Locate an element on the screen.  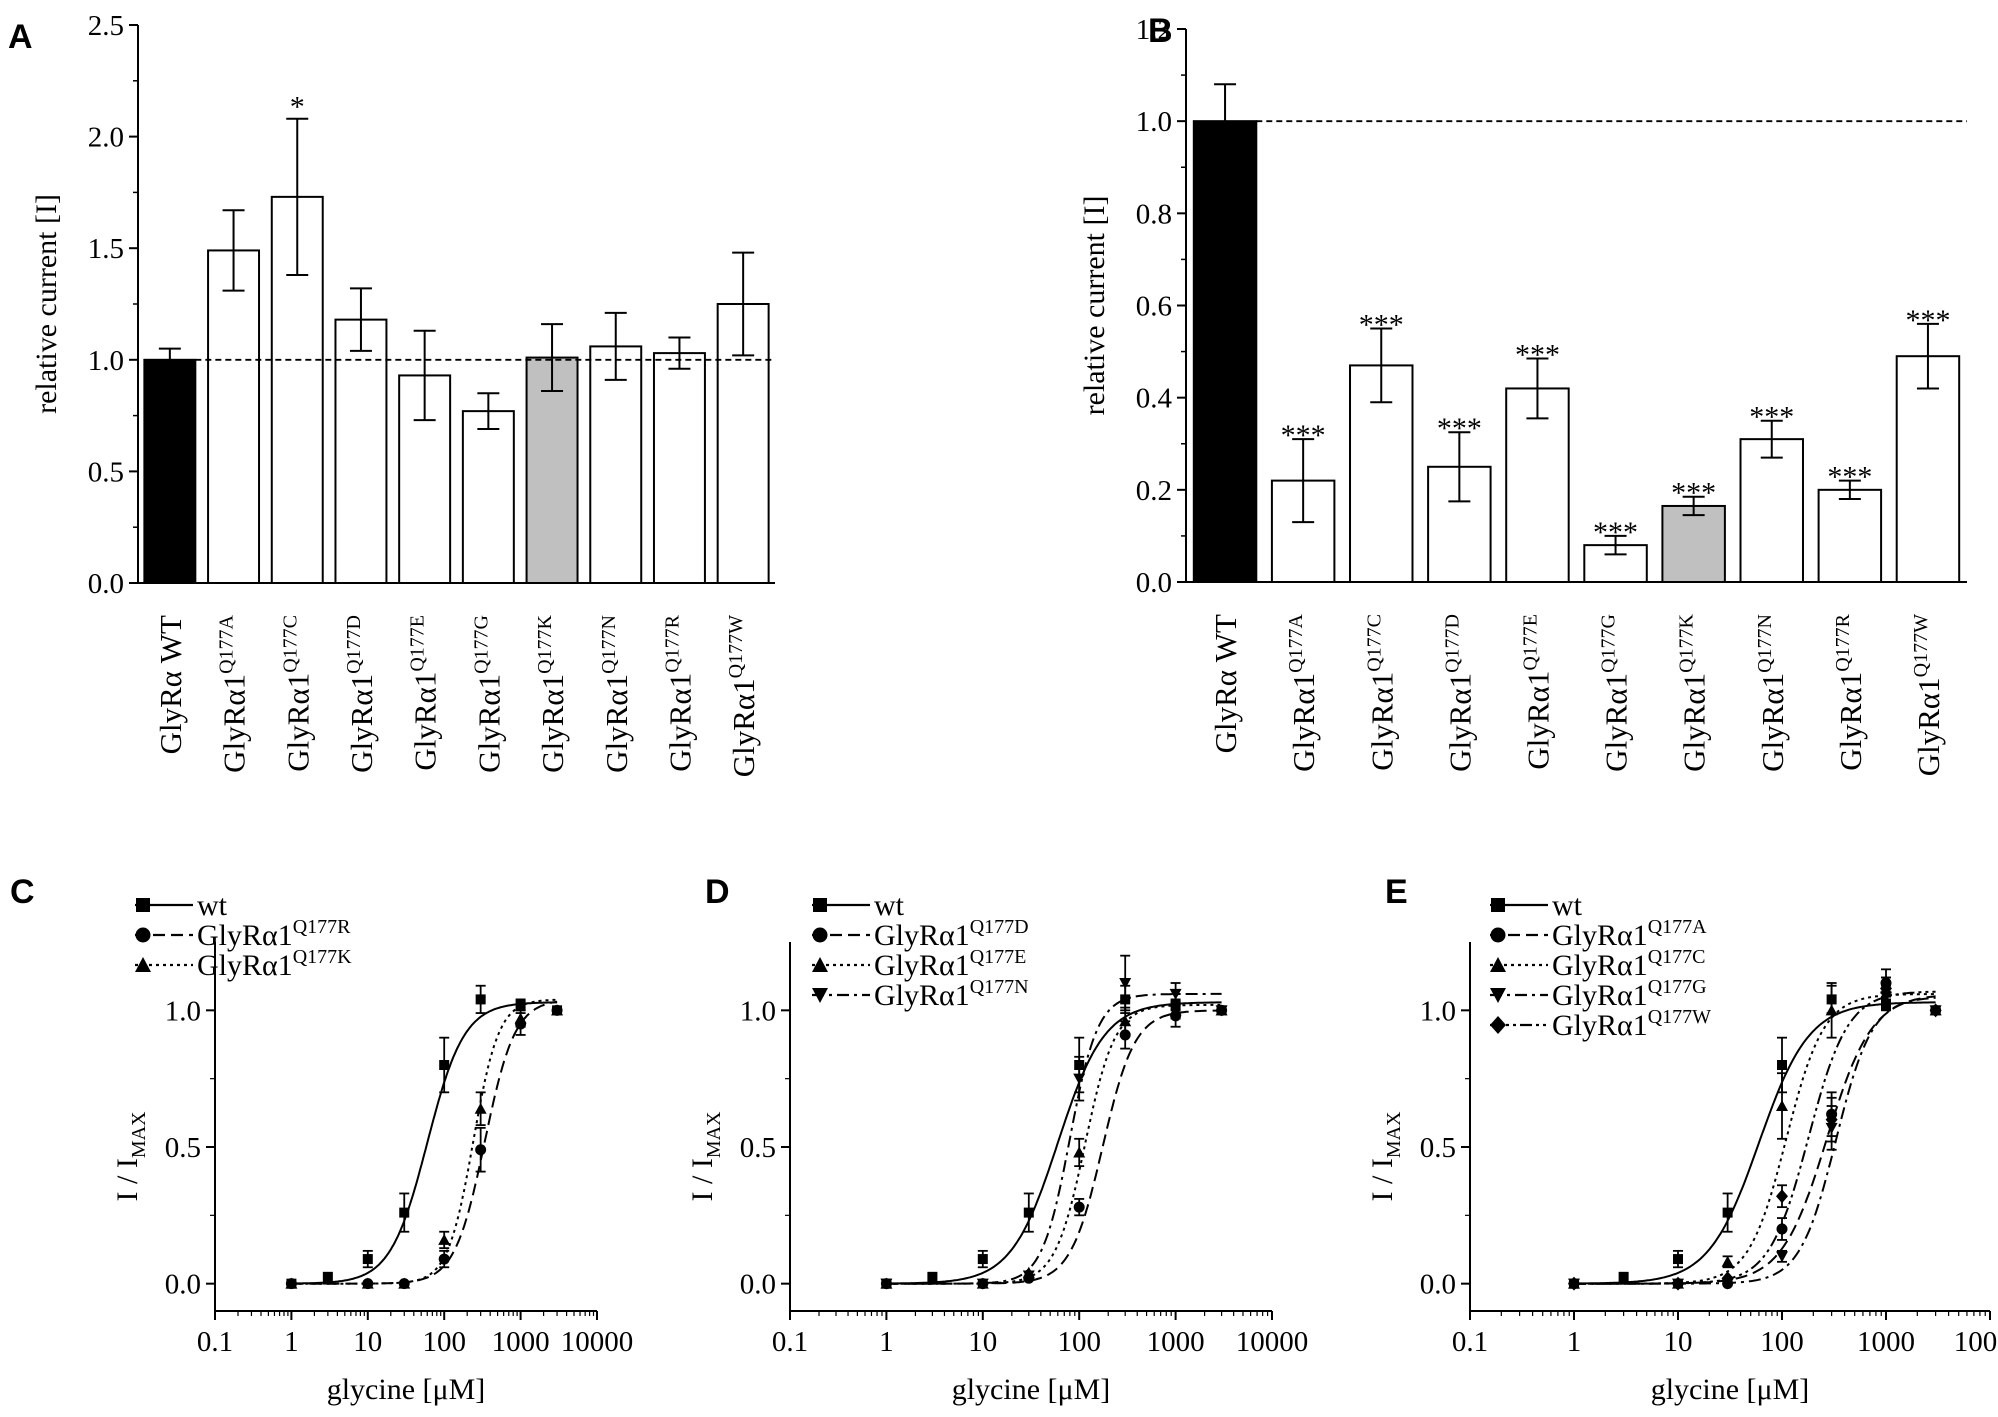
category-superscript: Q177K is located at coordinates (545, 643).